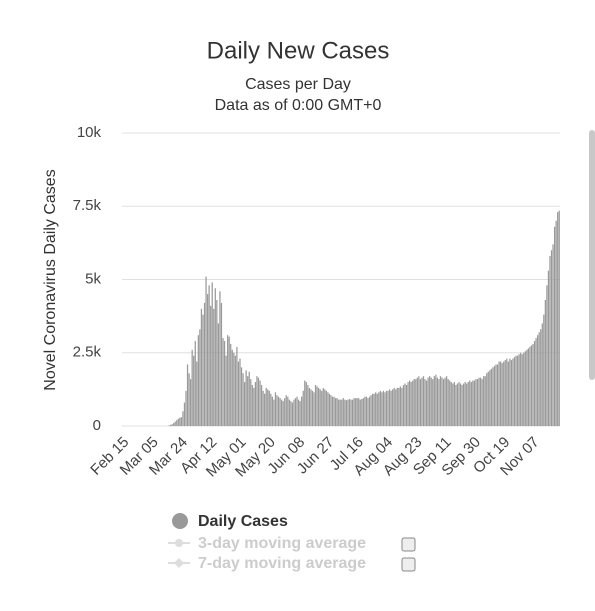 The image size is (595, 611). I want to click on legend-label: Daily Cases, so click(243, 521).